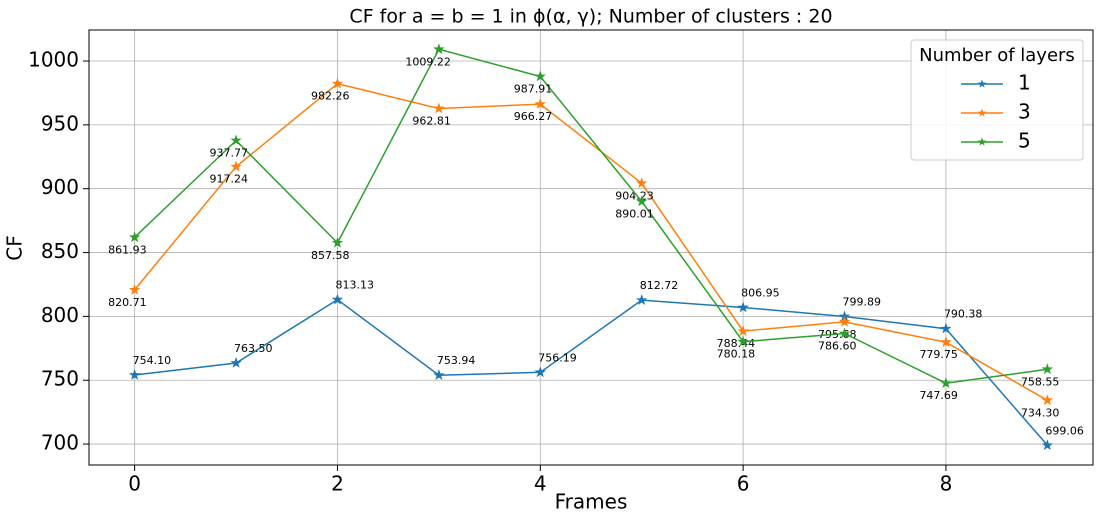  Describe the element at coordinates (533, 116) in the screenshot. I see `data-label: 966.27` at that location.